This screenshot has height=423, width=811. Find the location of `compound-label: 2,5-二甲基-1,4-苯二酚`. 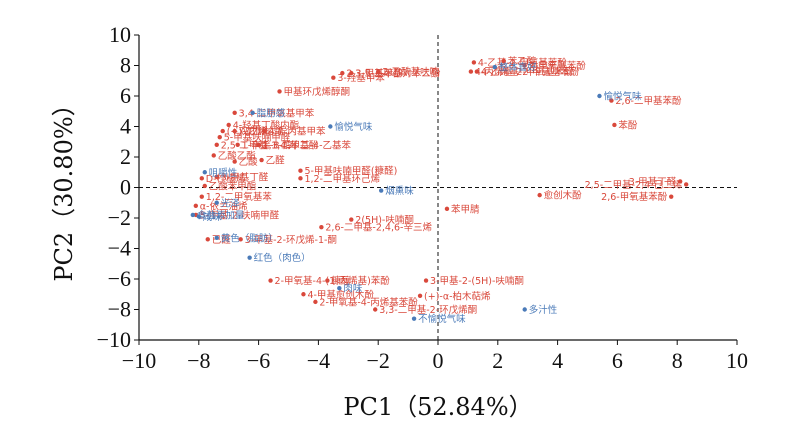

compound-label: 2,5-二甲基-1,4-苯二酚 is located at coordinates (270, 145).